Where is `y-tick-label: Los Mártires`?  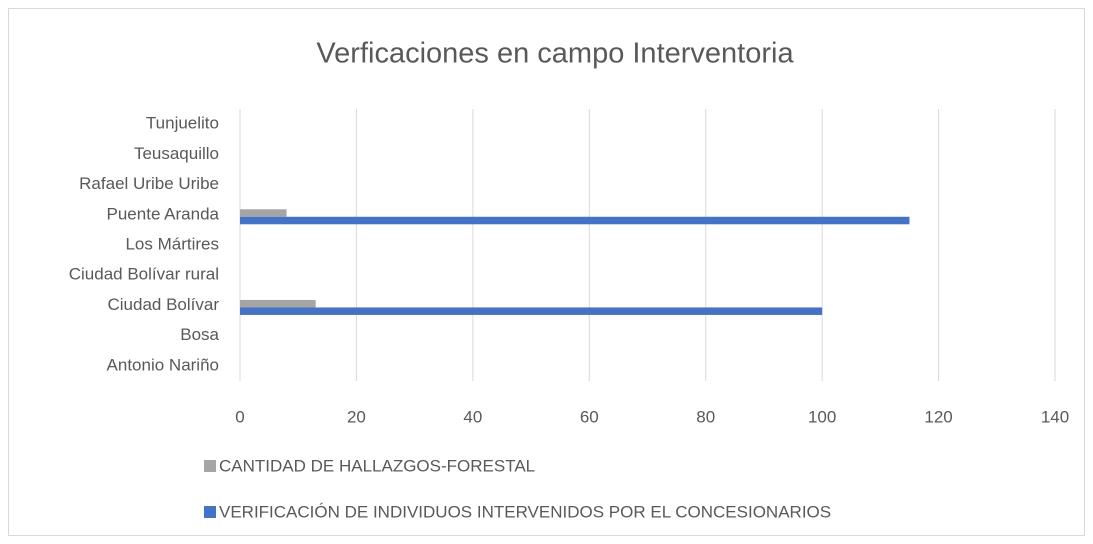
y-tick-label: Los Mártires is located at coordinates (172, 243).